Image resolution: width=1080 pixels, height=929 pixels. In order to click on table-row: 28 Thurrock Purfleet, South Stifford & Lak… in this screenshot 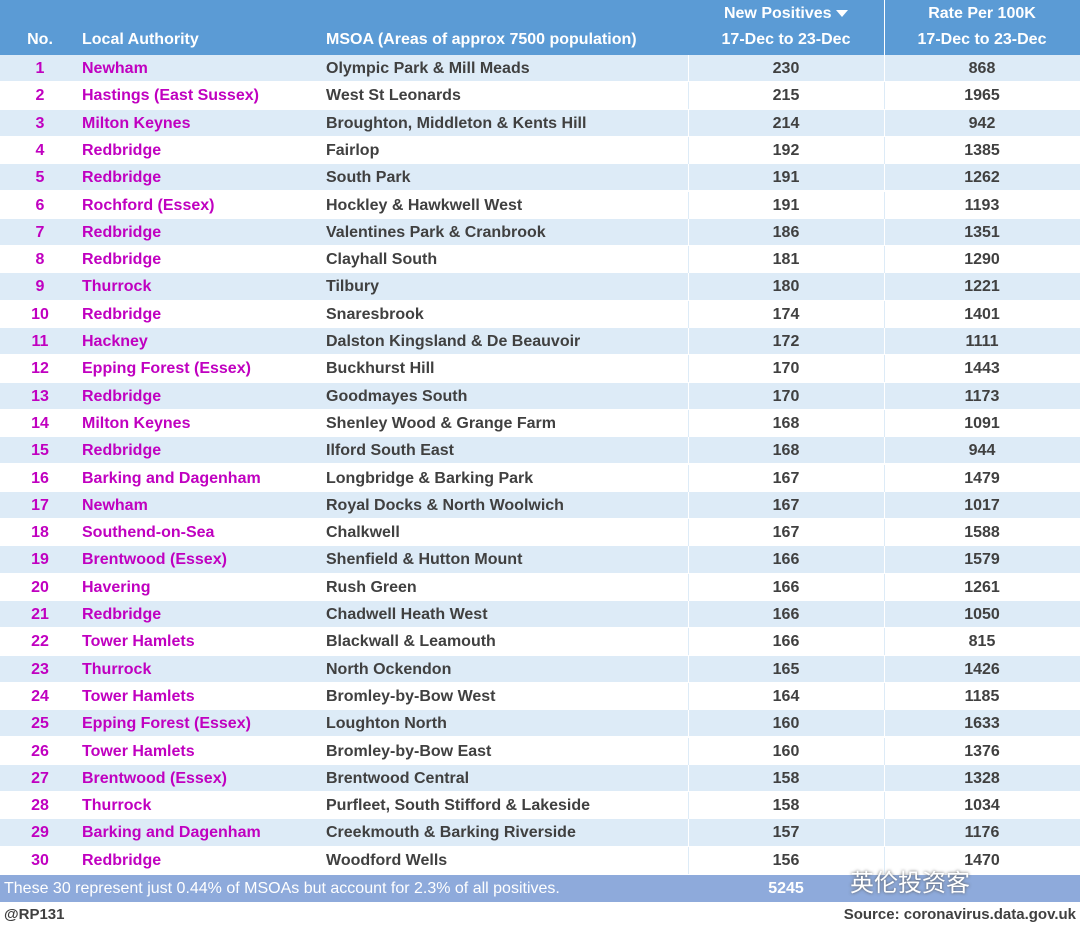, I will do `click(540, 806)`.